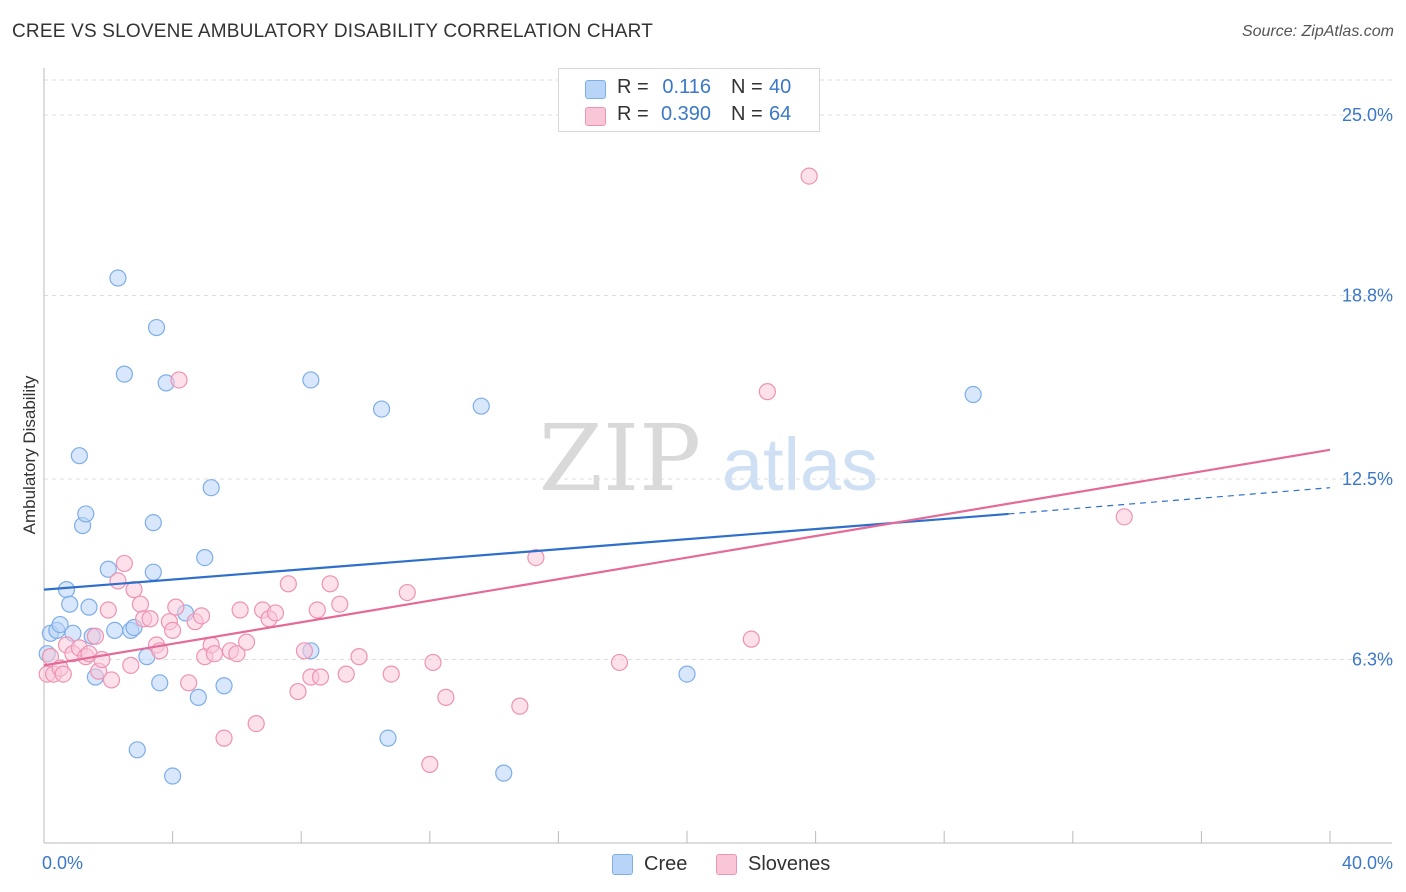 This screenshot has height=892, width=1406. What do you see at coordinates (1367, 296) in the screenshot?
I see `y-tick-label: 18.8%` at bounding box center [1367, 296].